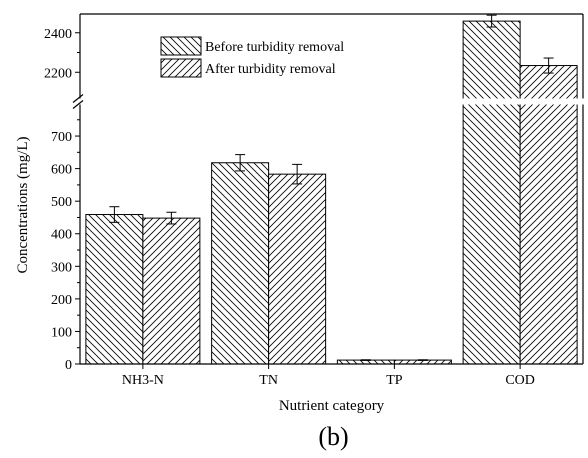 This screenshot has width=588, height=458. I want to click on legend-label: Before turbidity removal, so click(274, 47).